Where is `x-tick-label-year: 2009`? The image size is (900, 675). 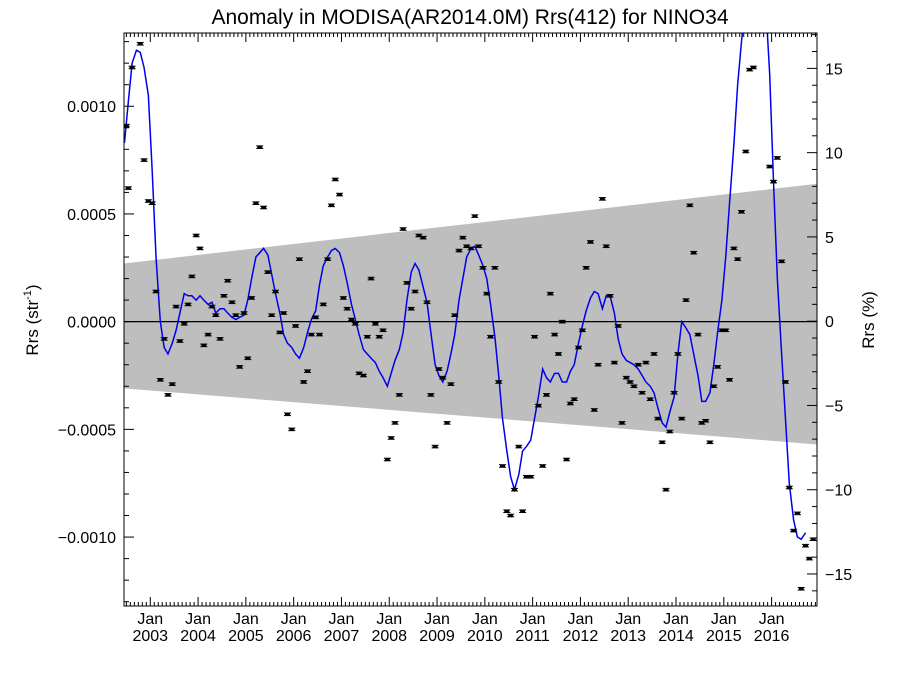 x-tick-label-year: 2009 is located at coordinates (437, 636).